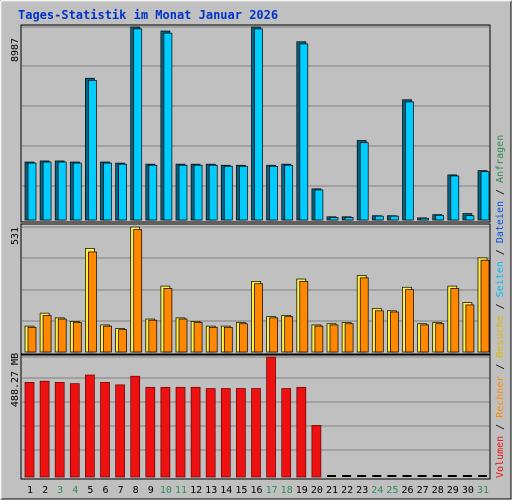  What do you see at coordinates (362, 490) in the screenshot?
I see `x-tick-label: 23` at bounding box center [362, 490].